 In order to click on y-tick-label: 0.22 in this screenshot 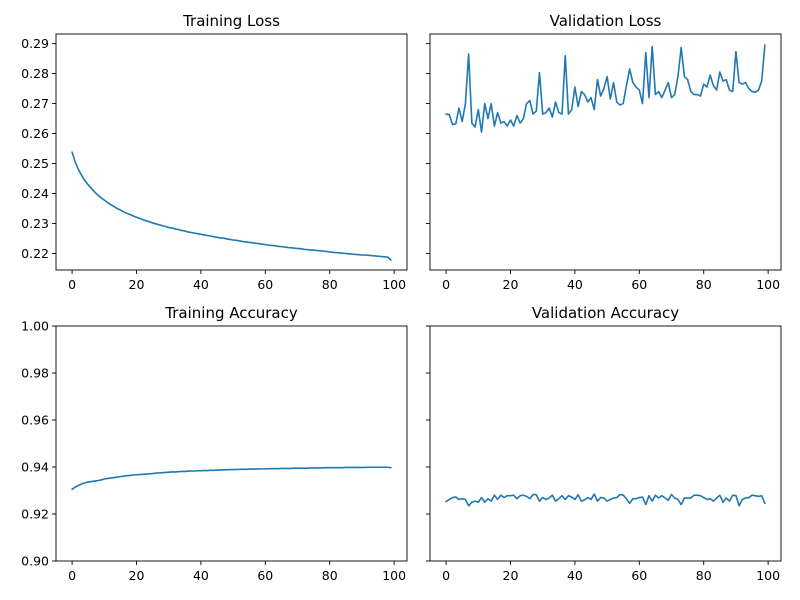, I will do `click(35, 253)`.